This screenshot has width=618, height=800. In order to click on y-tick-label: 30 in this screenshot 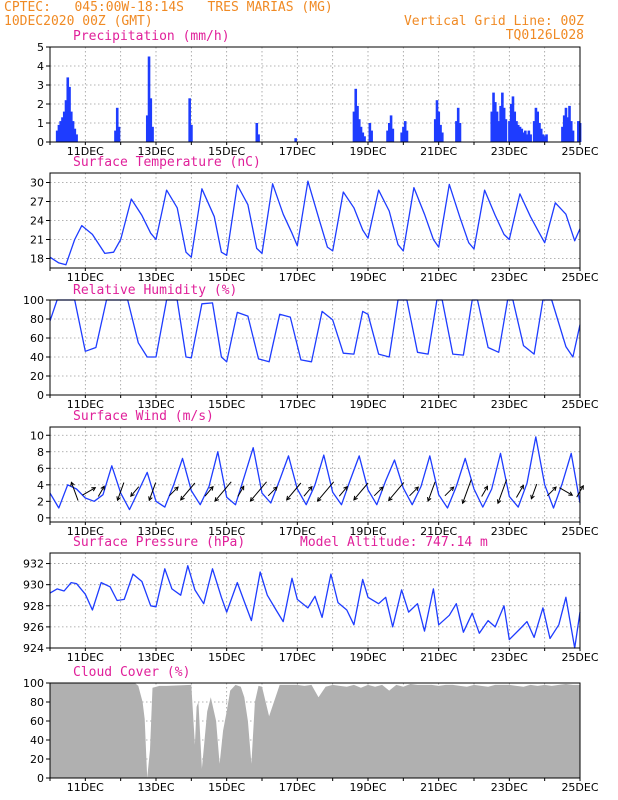, I will do `click(37, 183)`.